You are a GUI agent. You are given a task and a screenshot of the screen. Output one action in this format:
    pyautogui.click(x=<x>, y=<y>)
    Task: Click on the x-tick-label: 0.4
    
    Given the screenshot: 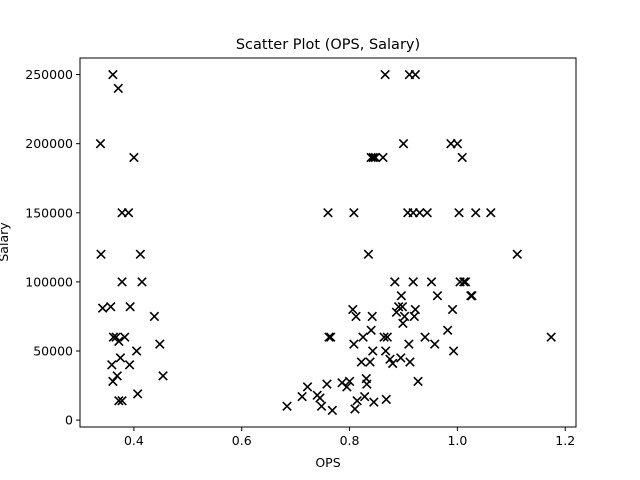 What is the action you would take?
    pyautogui.click(x=134, y=440)
    